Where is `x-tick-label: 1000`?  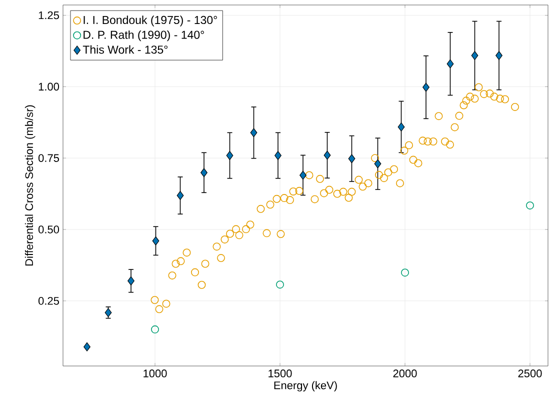
x-tick-label: 1000 is located at coordinates (155, 374).